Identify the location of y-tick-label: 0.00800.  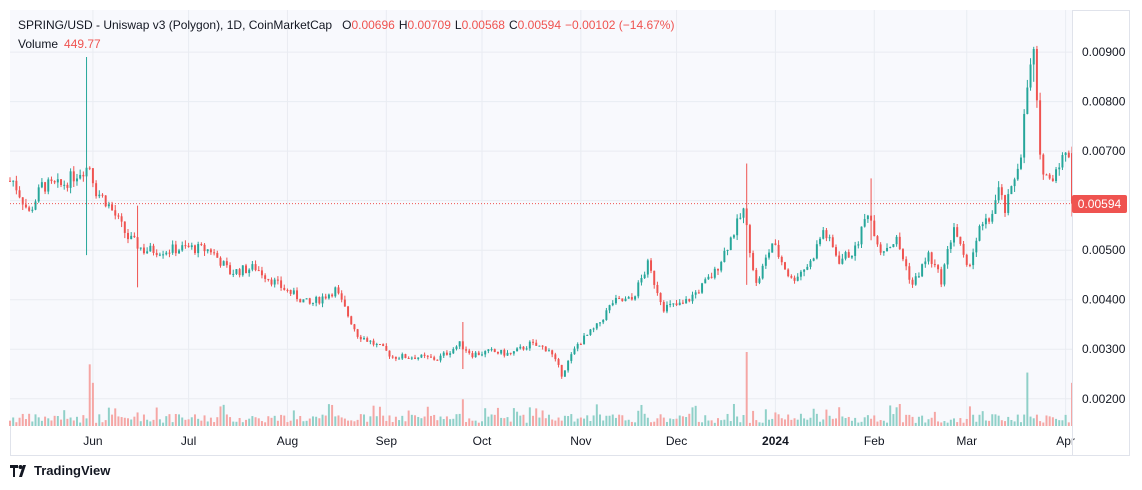
(1104, 102).